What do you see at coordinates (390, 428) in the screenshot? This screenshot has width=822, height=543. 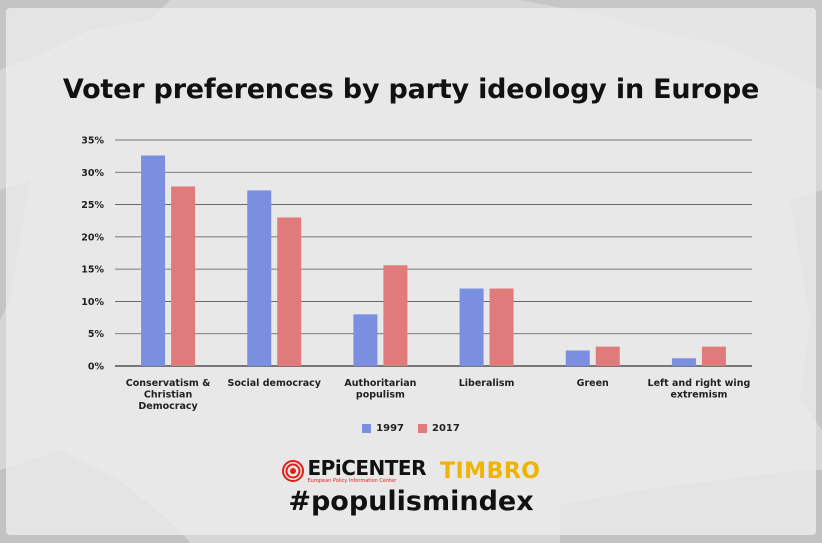 I see `legend-label-1997: 1997` at bounding box center [390, 428].